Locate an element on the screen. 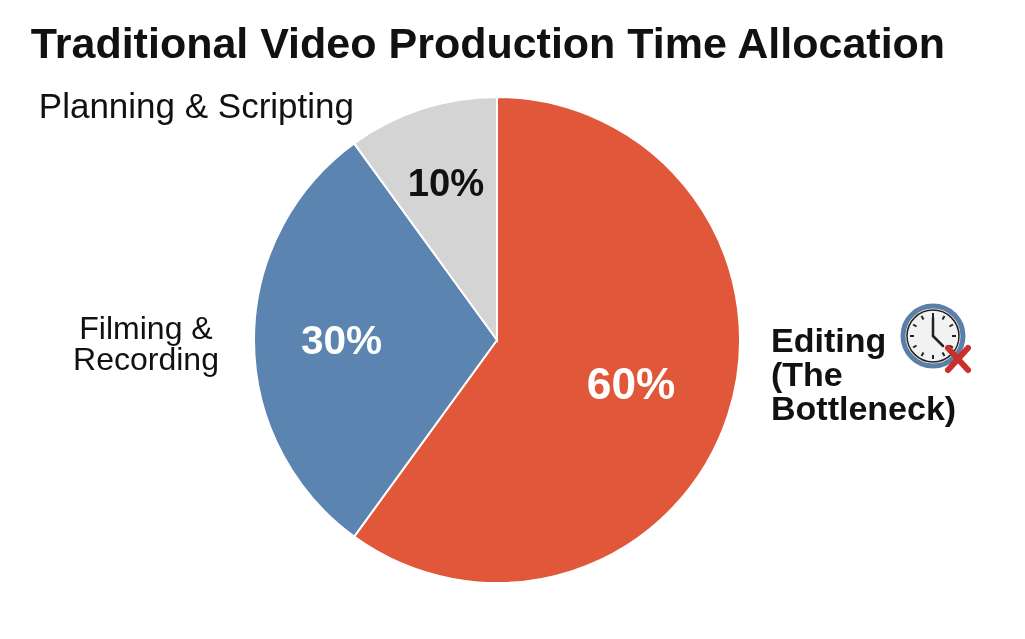  slice-label: Planning & Scripting is located at coordinates (196, 105).